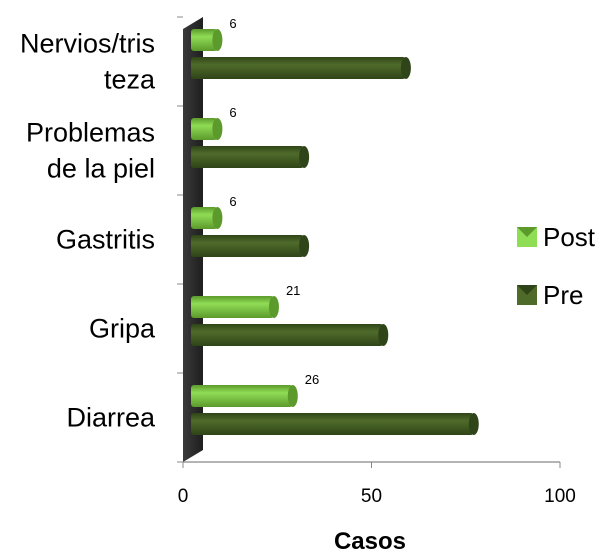 Image resolution: width=600 pixels, height=556 pixels. I want to click on category-label: Gastritis, so click(105, 240).